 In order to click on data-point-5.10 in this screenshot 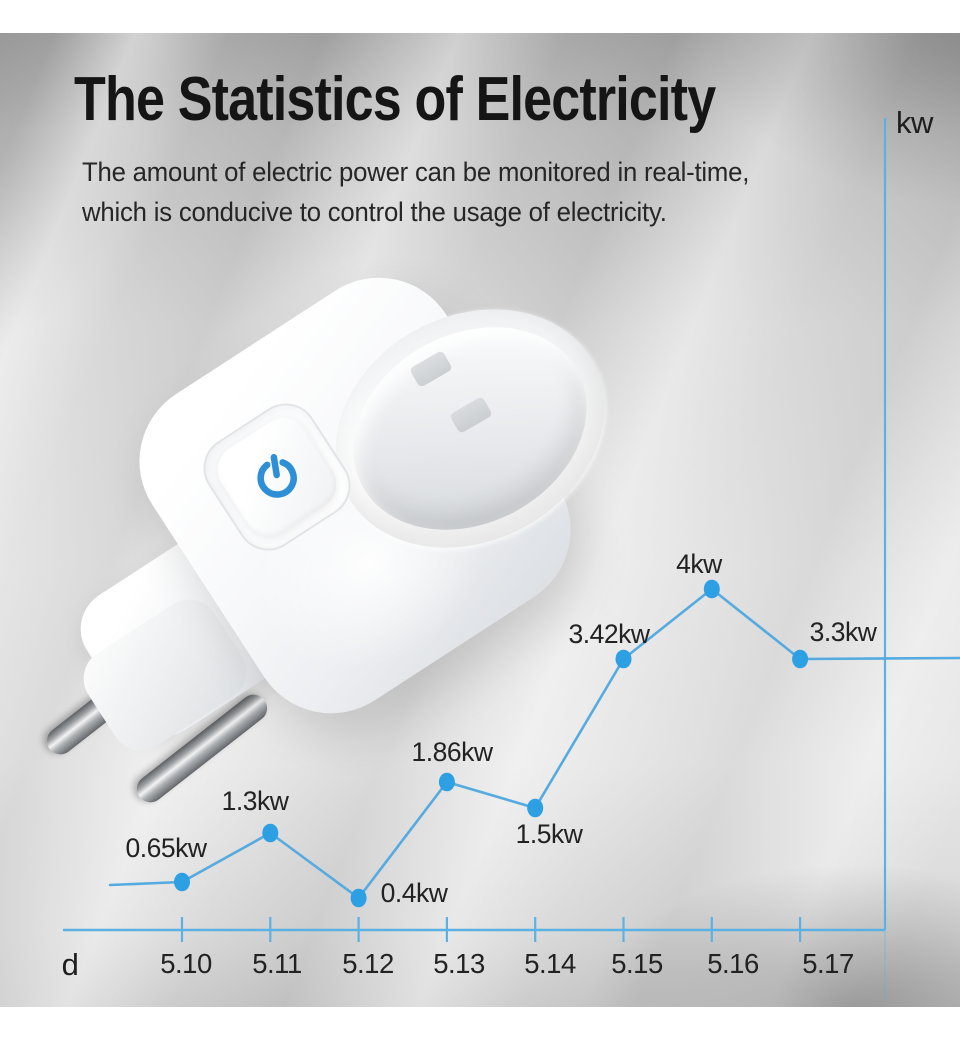, I will do `click(182, 882)`.